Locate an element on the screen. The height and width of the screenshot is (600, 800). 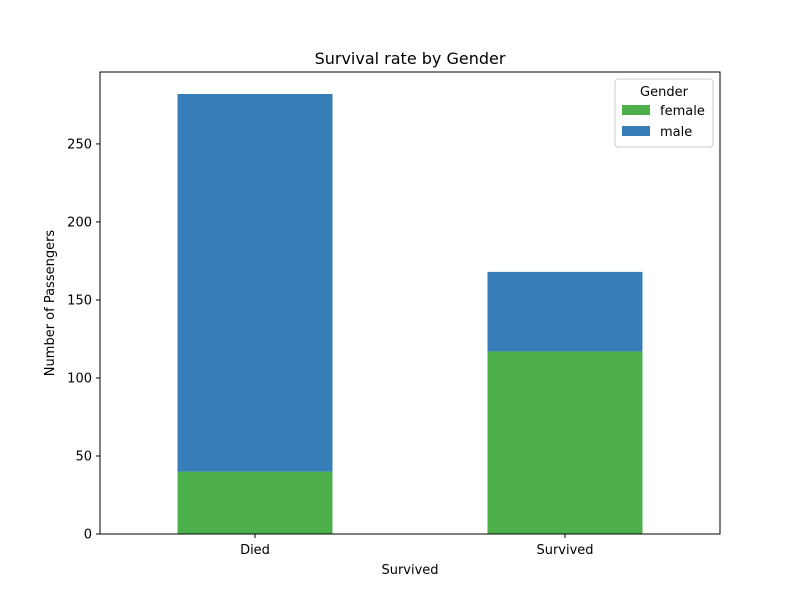
y-tick-label: 100 is located at coordinates (79, 378).